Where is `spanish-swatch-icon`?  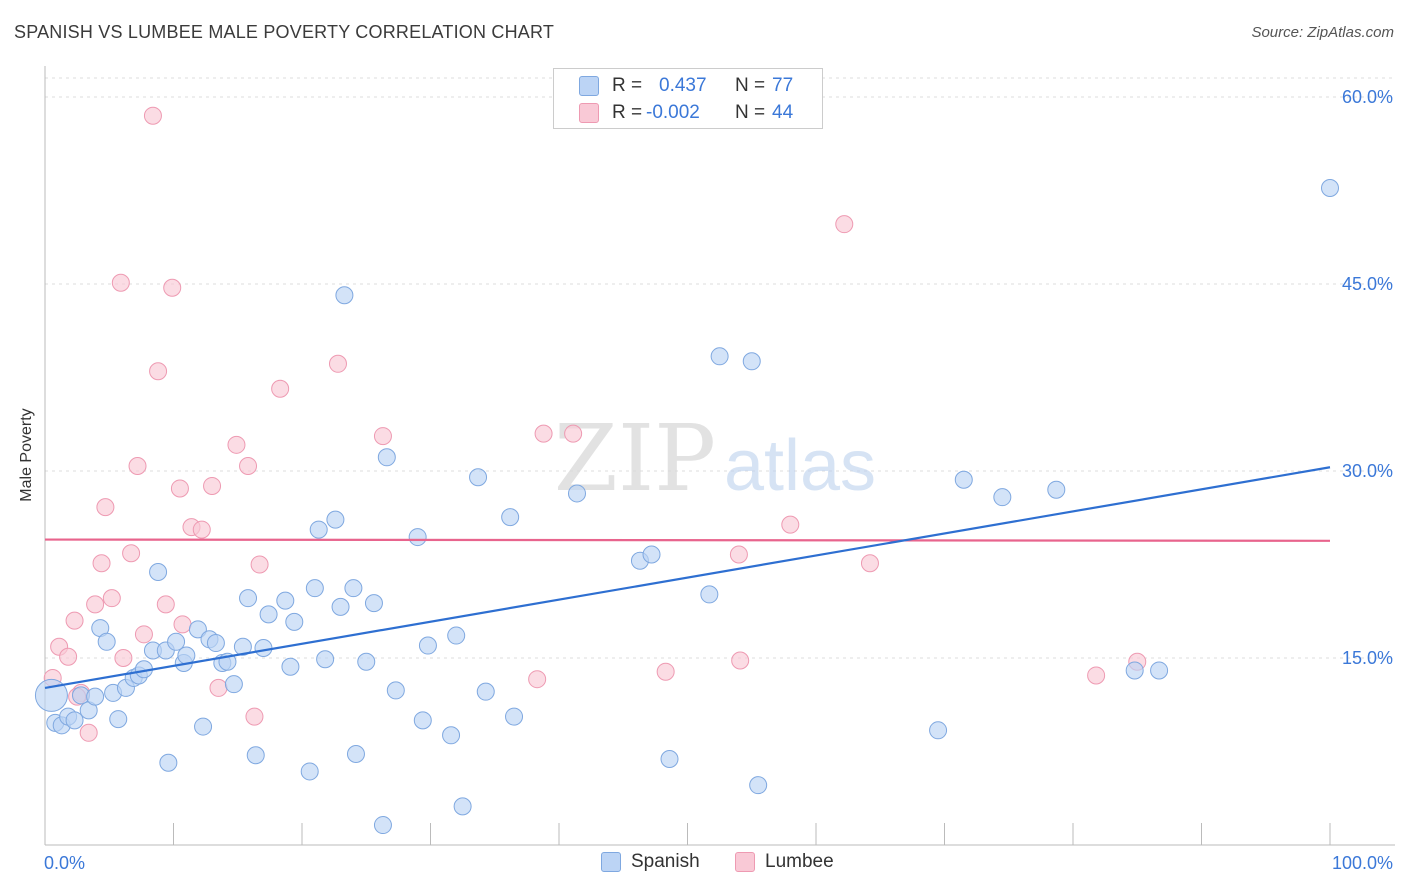
spanish-swatch-icon is located at coordinates (589, 86).